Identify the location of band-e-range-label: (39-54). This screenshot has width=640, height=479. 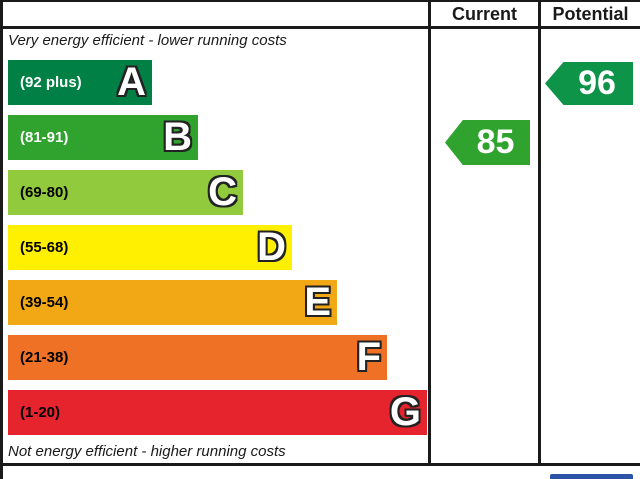
(44, 302).